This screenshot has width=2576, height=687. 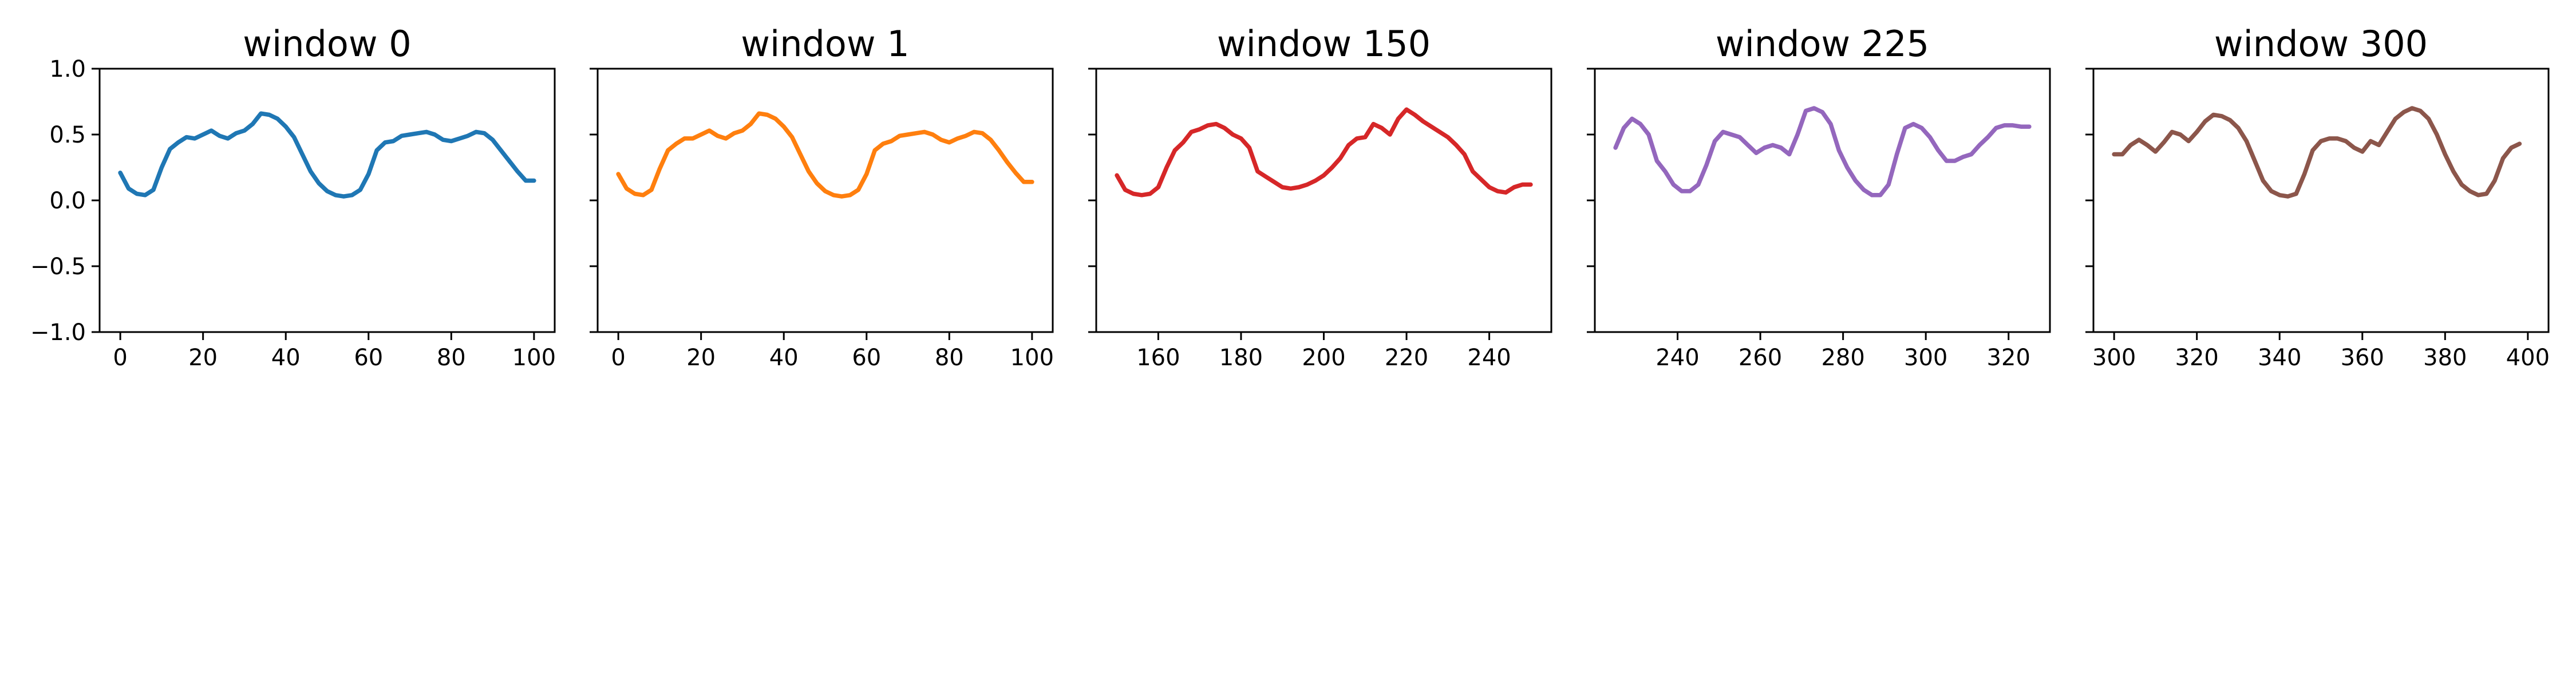 I want to click on panel-3: window 225 240 260 280 300 320, so click(x=1819, y=197).